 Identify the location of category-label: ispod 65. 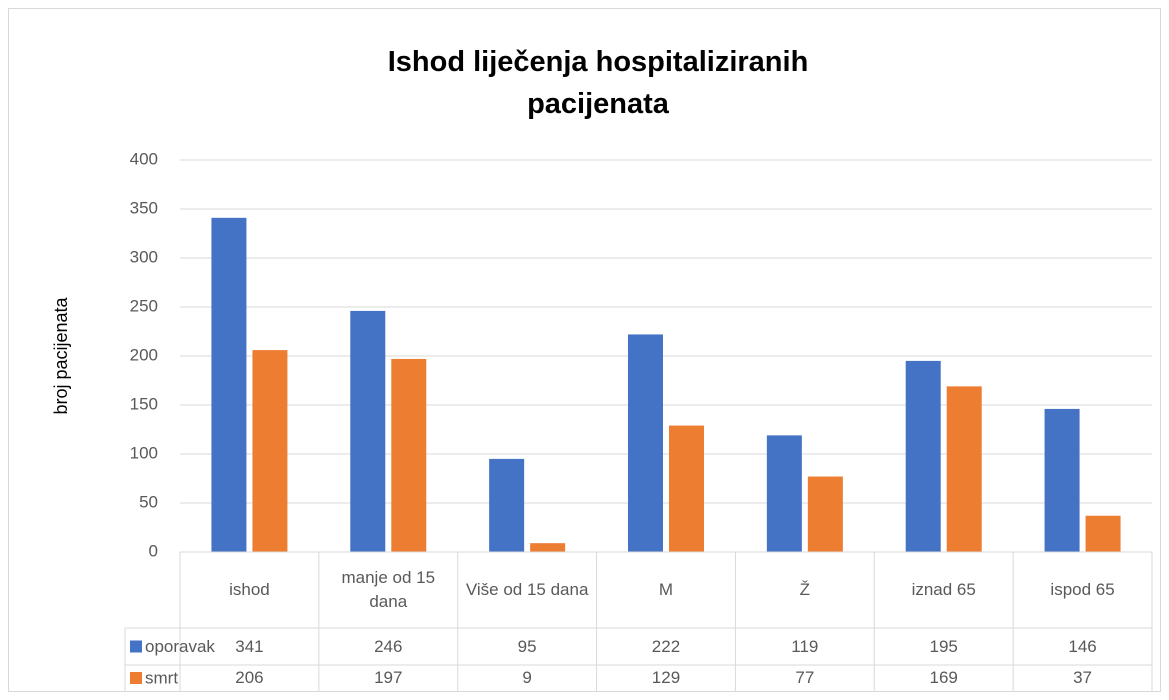
(1082, 589).